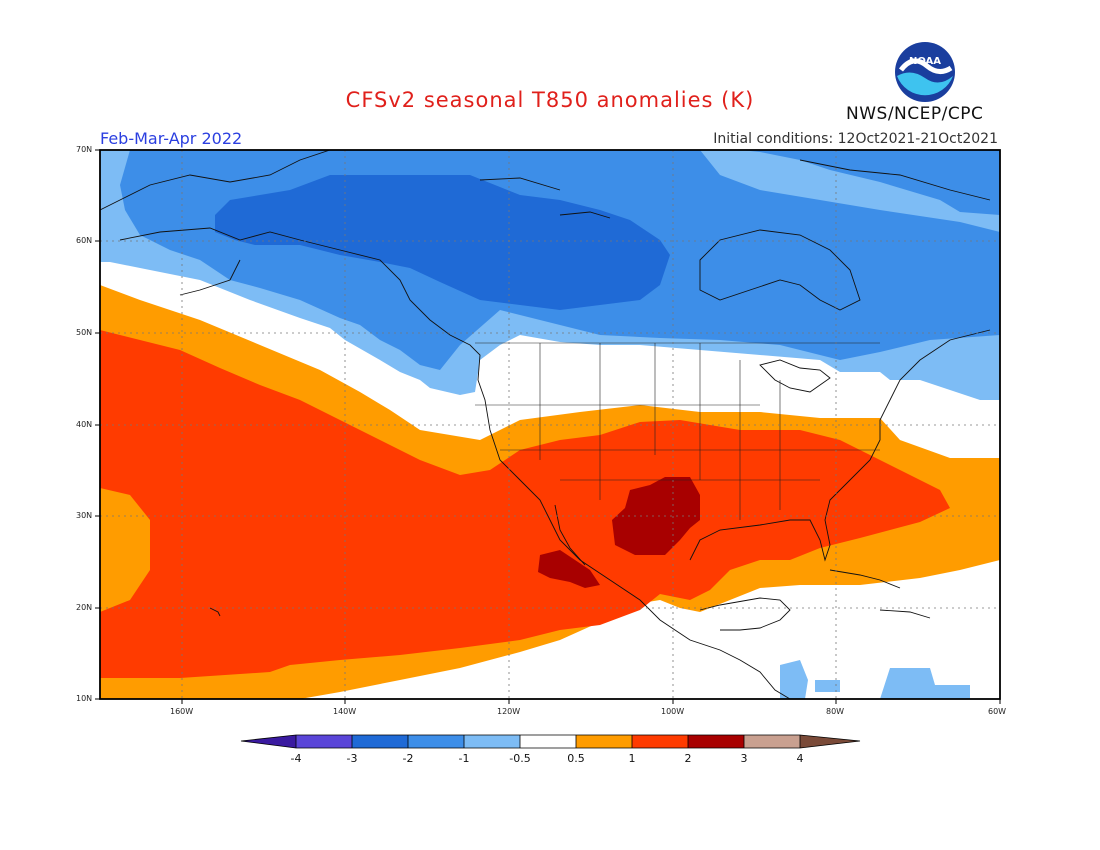  What do you see at coordinates (464, 758) in the screenshot?
I see `colorbar-label: -1` at bounding box center [464, 758].